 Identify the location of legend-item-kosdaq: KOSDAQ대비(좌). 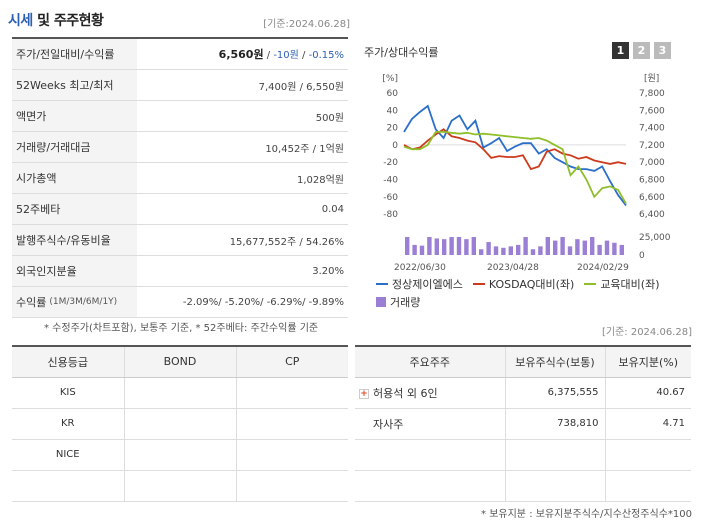
(523, 284).